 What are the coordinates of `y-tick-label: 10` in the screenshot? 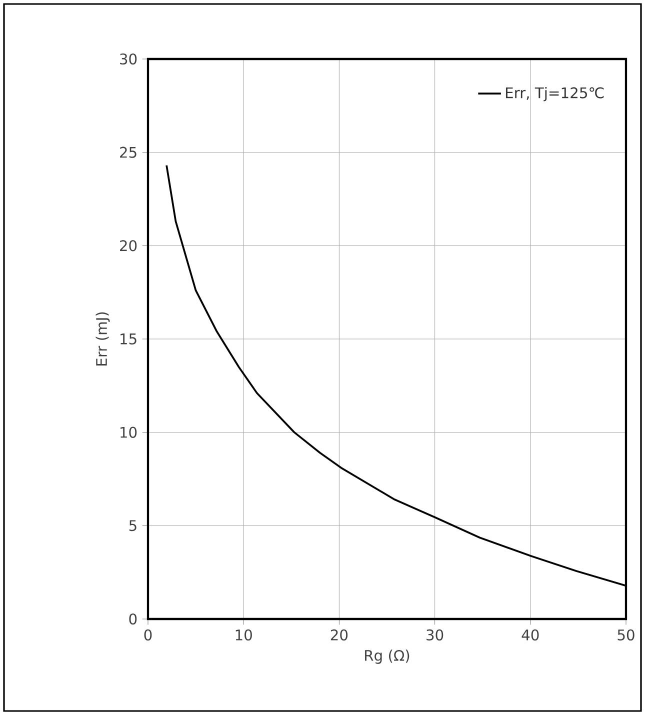 It's located at (128, 432).